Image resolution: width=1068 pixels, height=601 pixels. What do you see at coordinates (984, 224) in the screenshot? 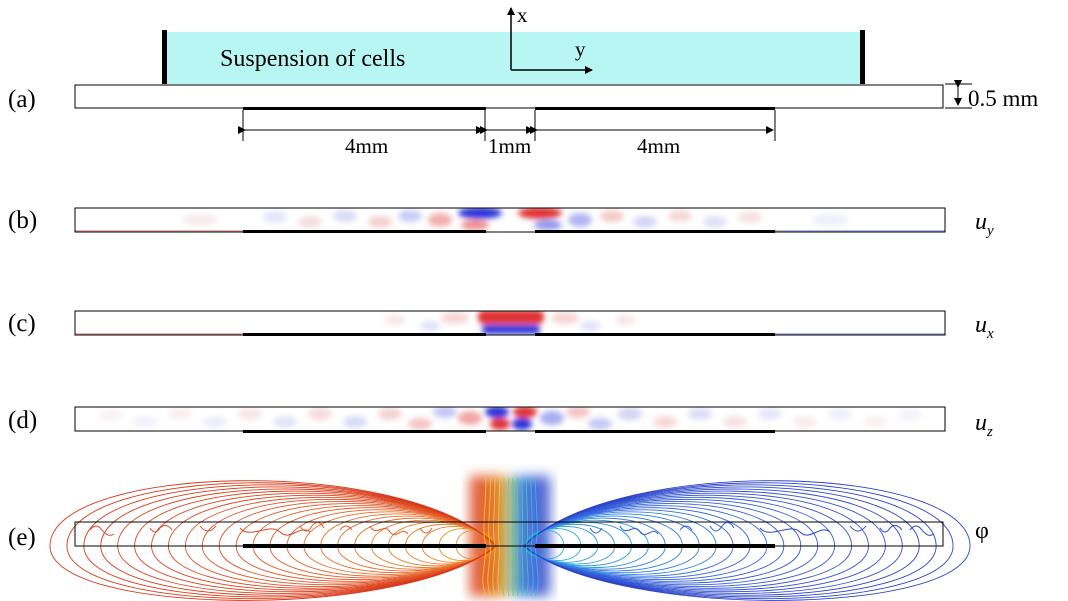
I see `field-label-uy: uy` at bounding box center [984, 224].